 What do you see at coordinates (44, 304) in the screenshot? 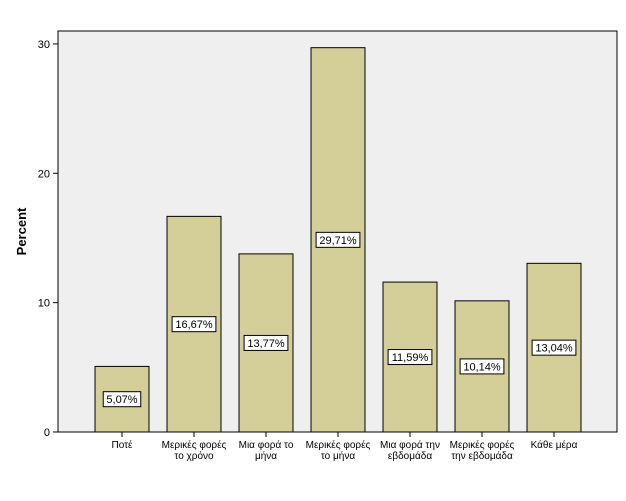
I see `y-tick-label: 10` at bounding box center [44, 304].